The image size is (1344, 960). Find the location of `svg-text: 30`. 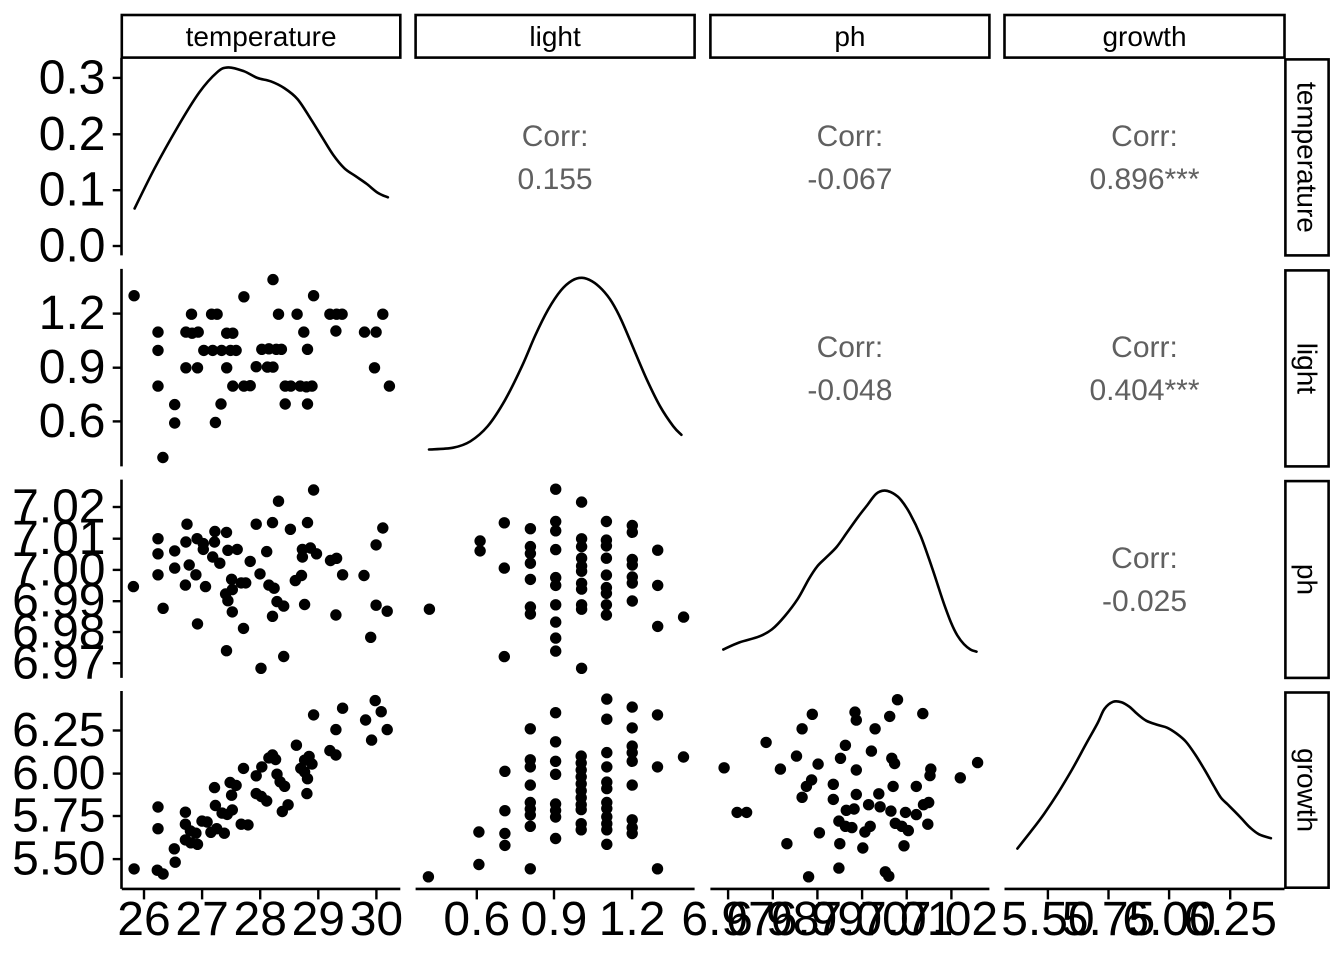

svg-text: 30 is located at coordinates (376, 919).